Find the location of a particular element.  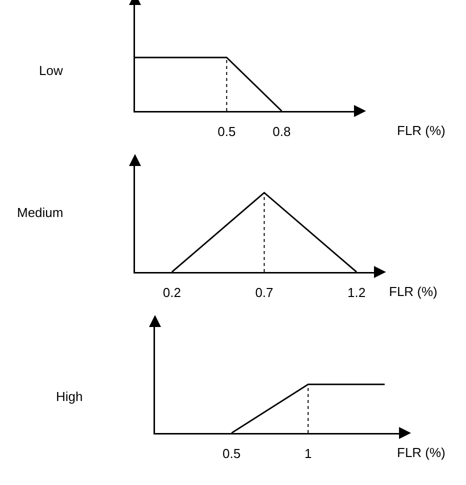

y-axis-title: Medium is located at coordinates (40, 212).